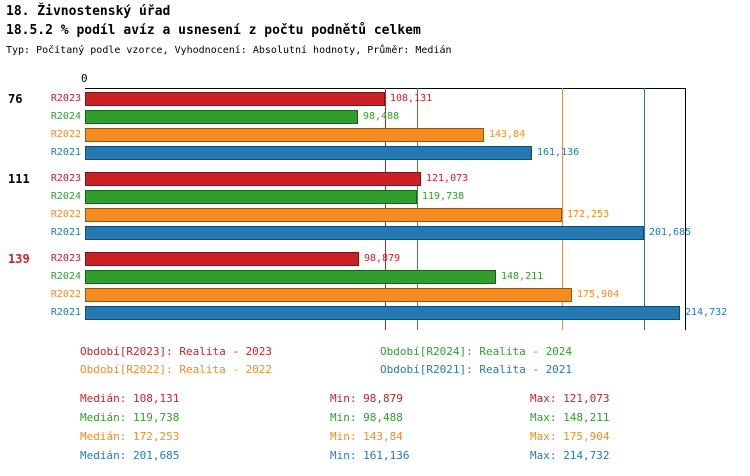  I want to click on stat-median-R2021: Medián: 201,685, so click(130, 455).